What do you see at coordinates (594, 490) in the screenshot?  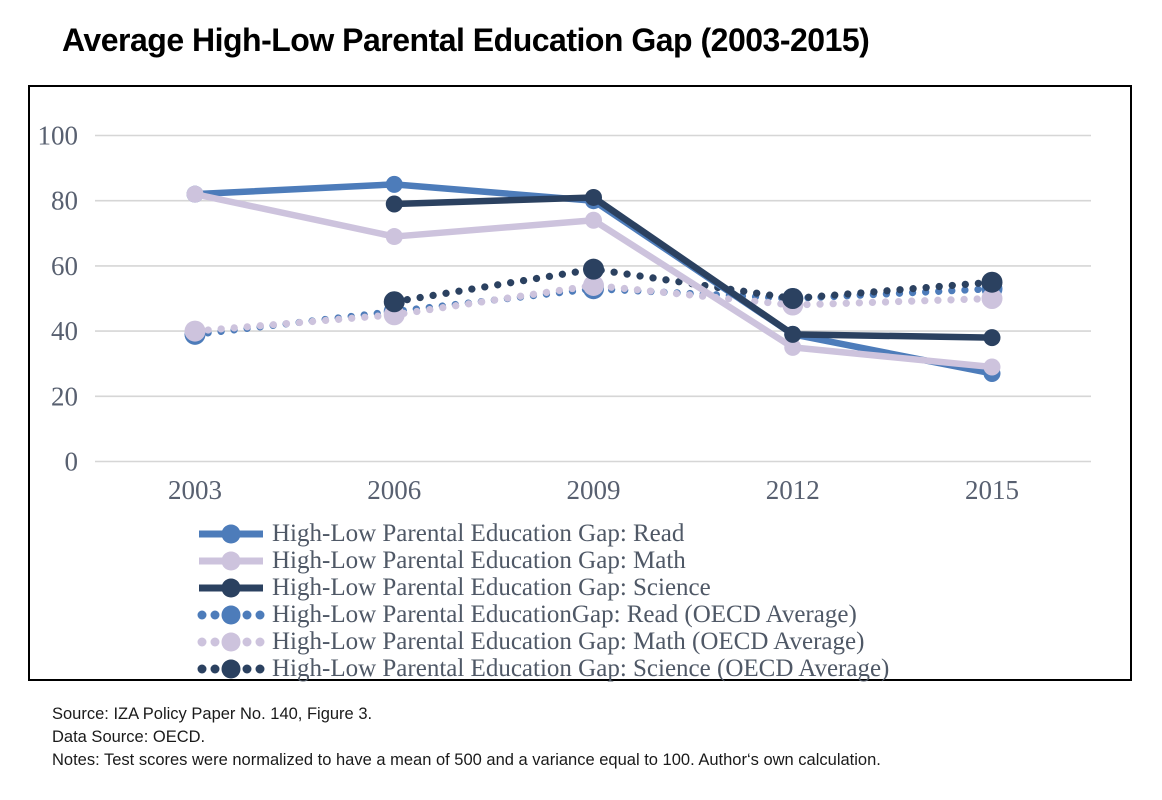 I see `x-tick-label-2009: 2009` at bounding box center [594, 490].